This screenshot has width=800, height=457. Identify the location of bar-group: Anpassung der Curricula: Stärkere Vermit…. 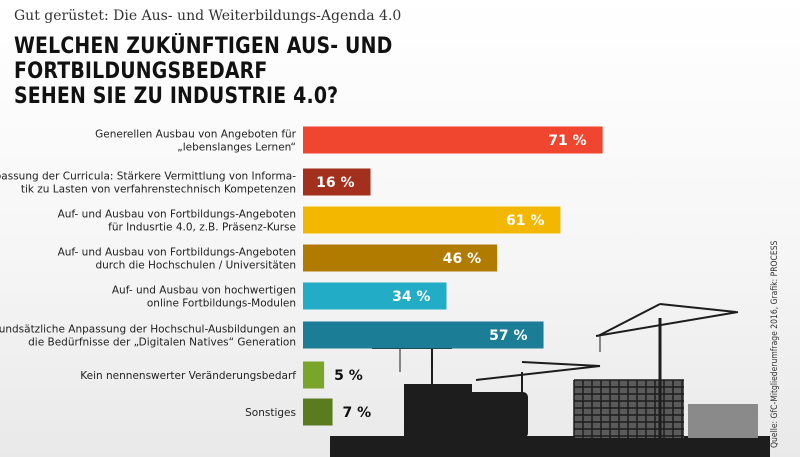
(185, 182).